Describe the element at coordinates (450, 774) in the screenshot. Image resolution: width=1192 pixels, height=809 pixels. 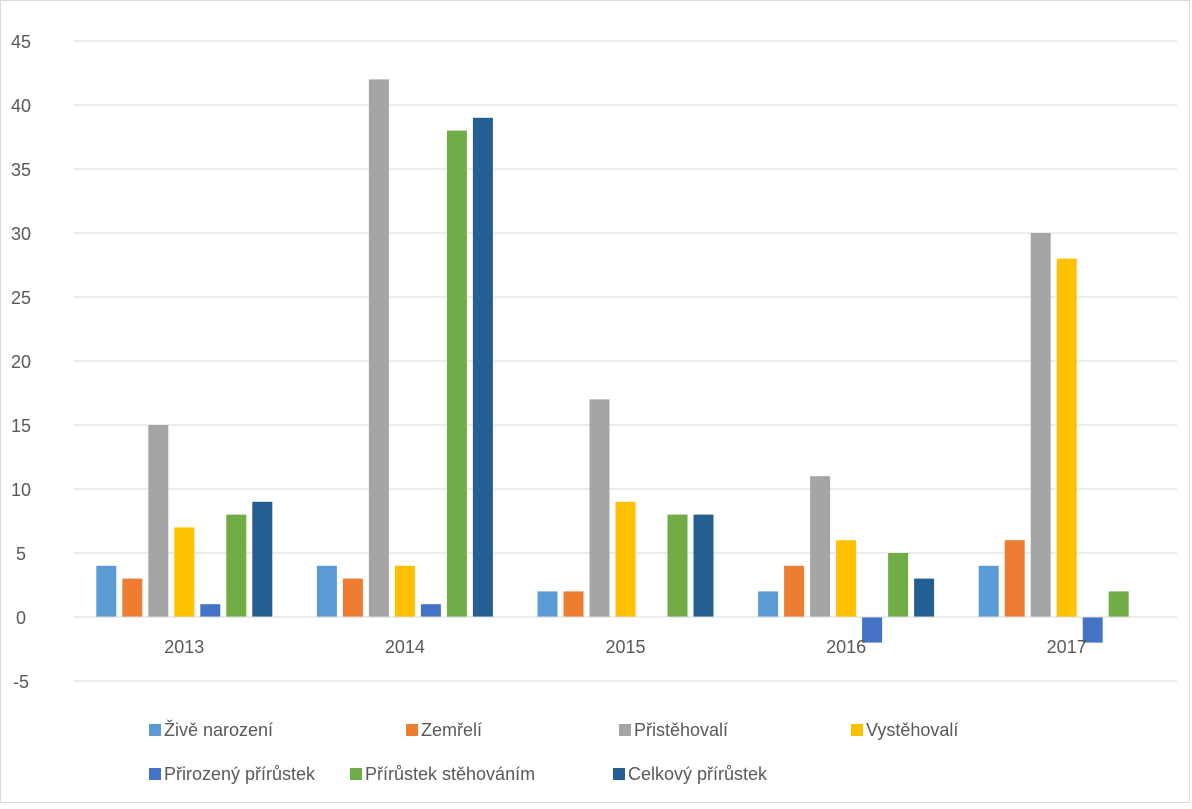
I see `legend-label: Přírůstek stěhováním` at that location.